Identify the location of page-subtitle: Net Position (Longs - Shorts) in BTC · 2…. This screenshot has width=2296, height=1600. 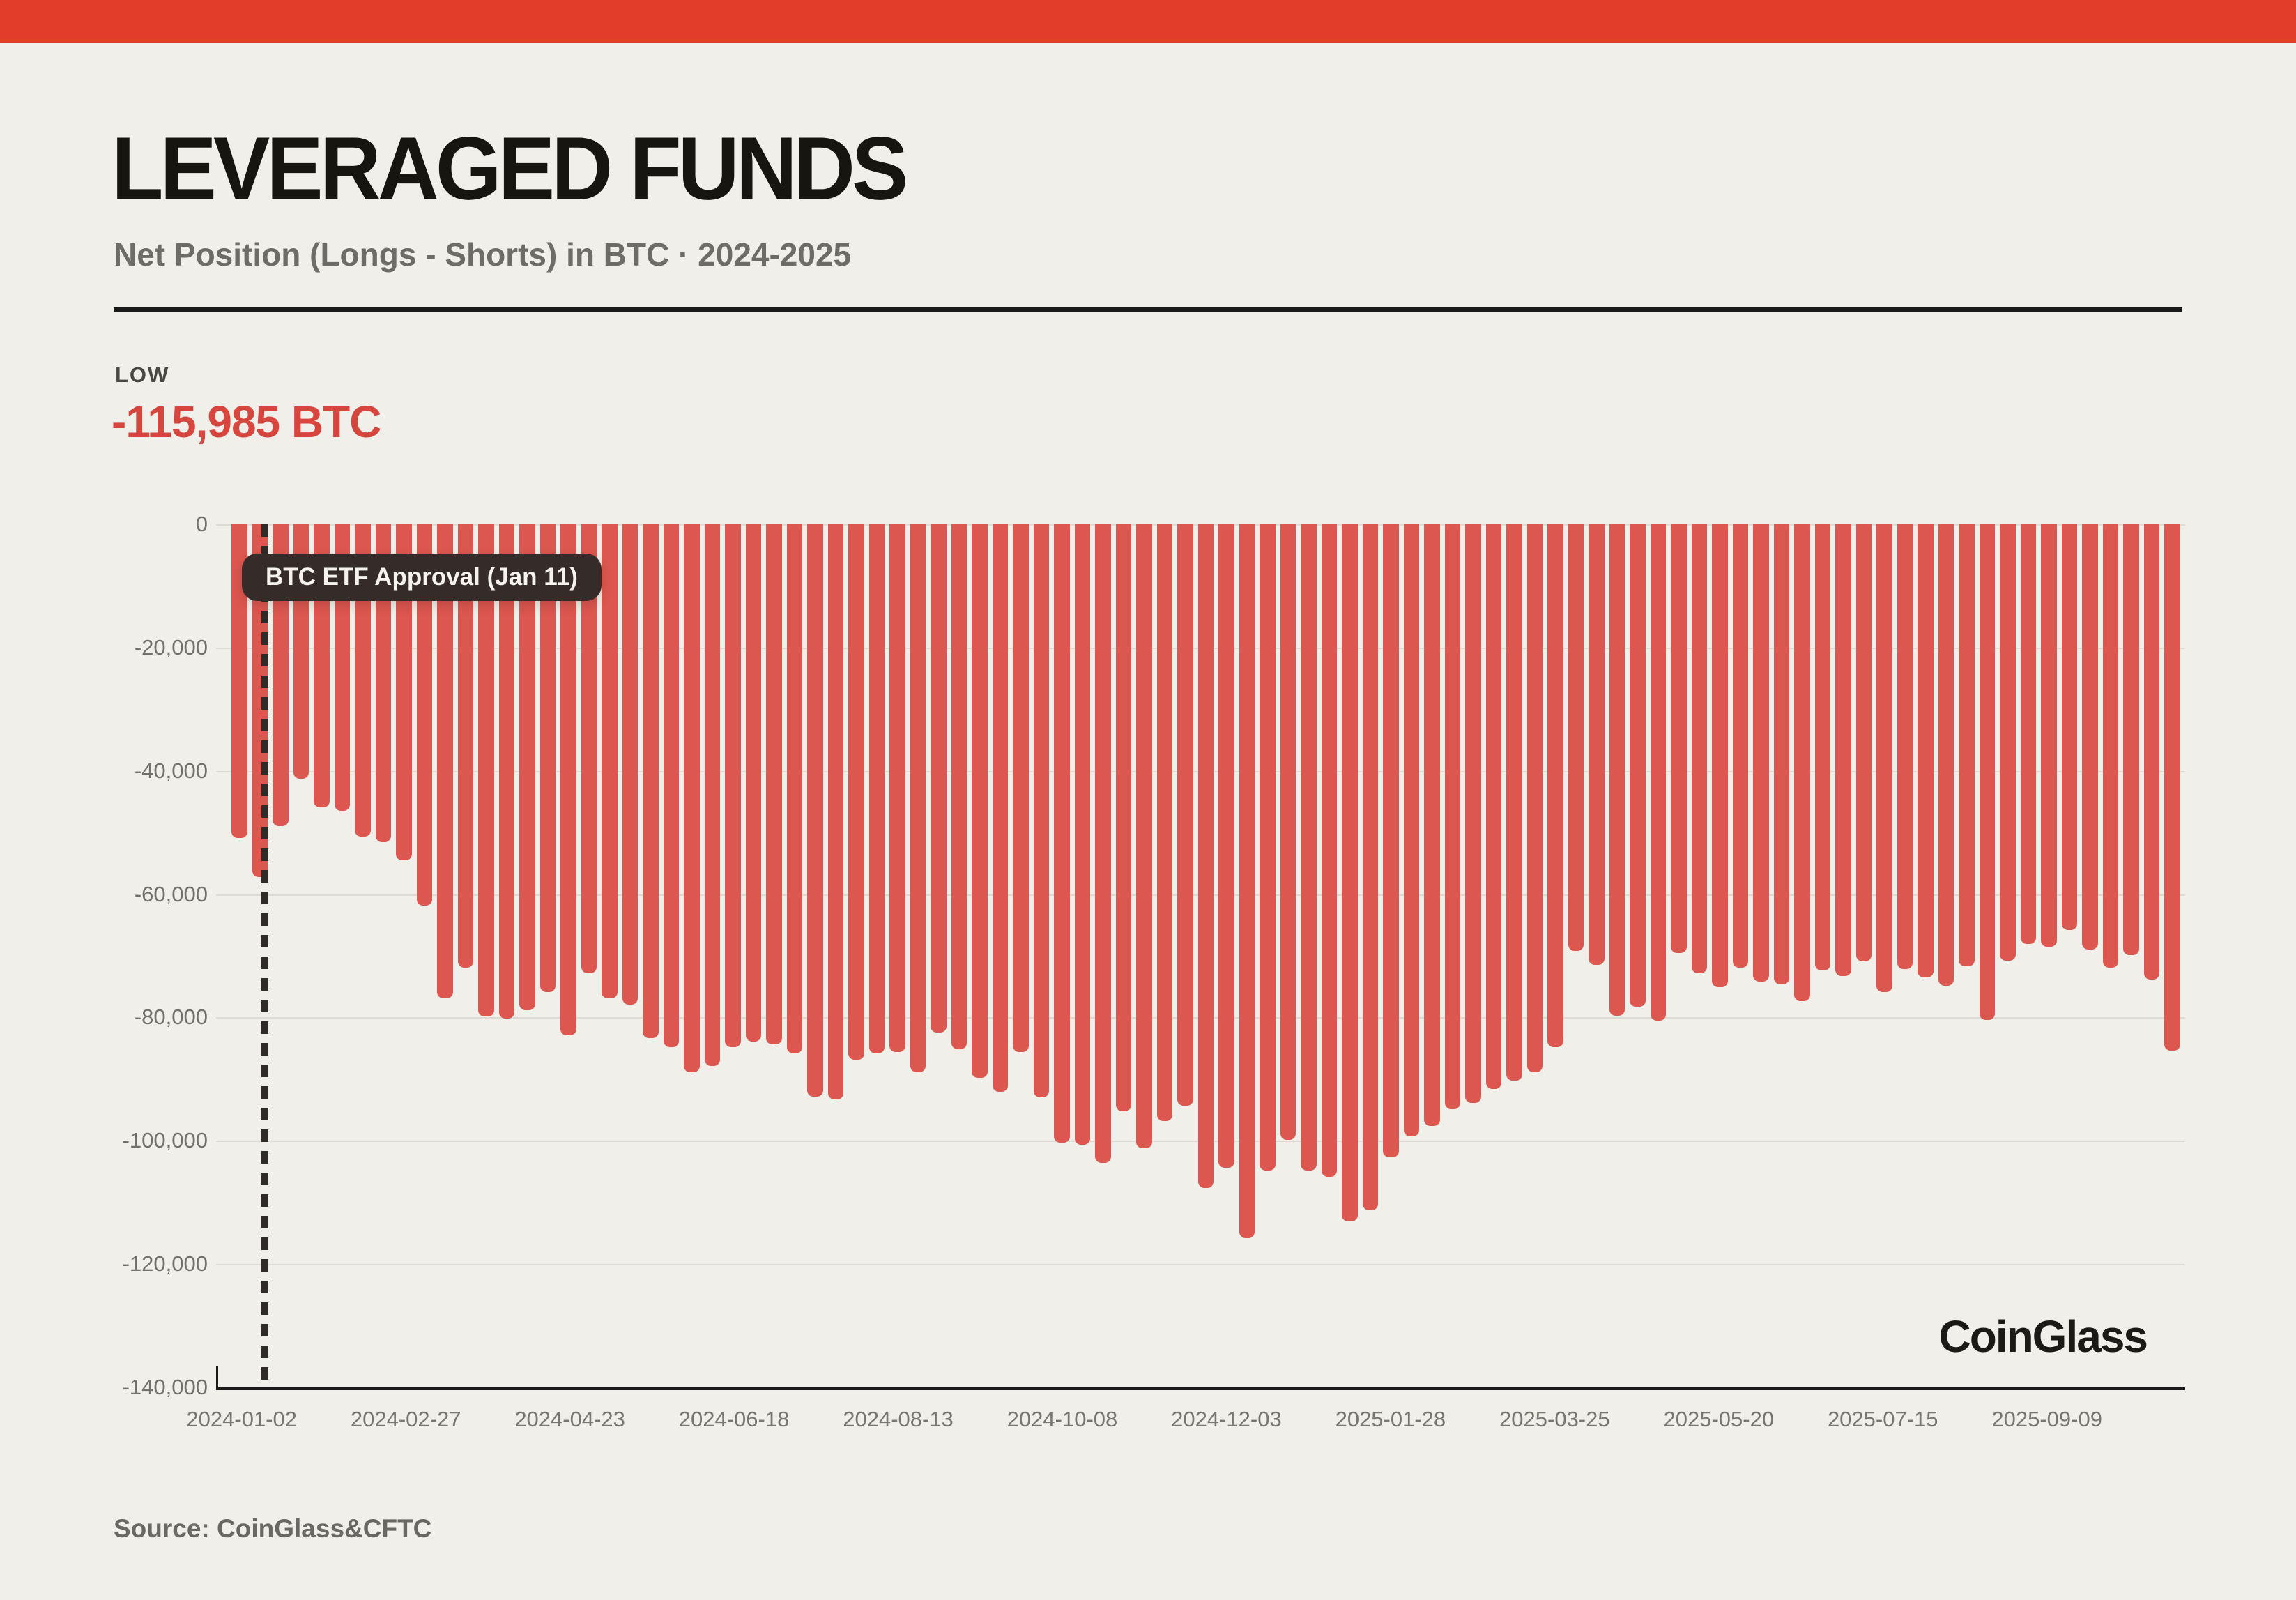
(483, 254).